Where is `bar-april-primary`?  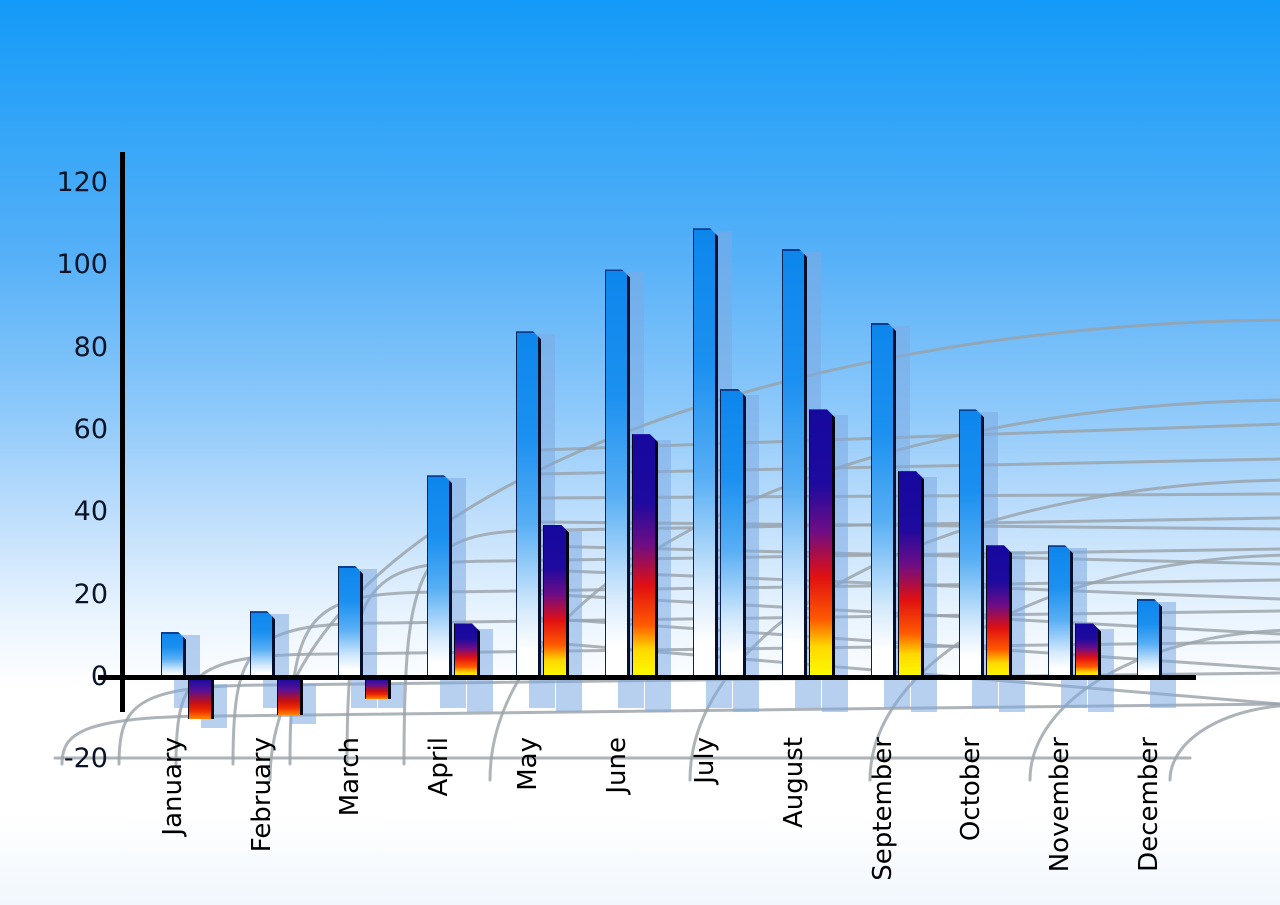
bar-april-primary is located at coordinates (439, 577).